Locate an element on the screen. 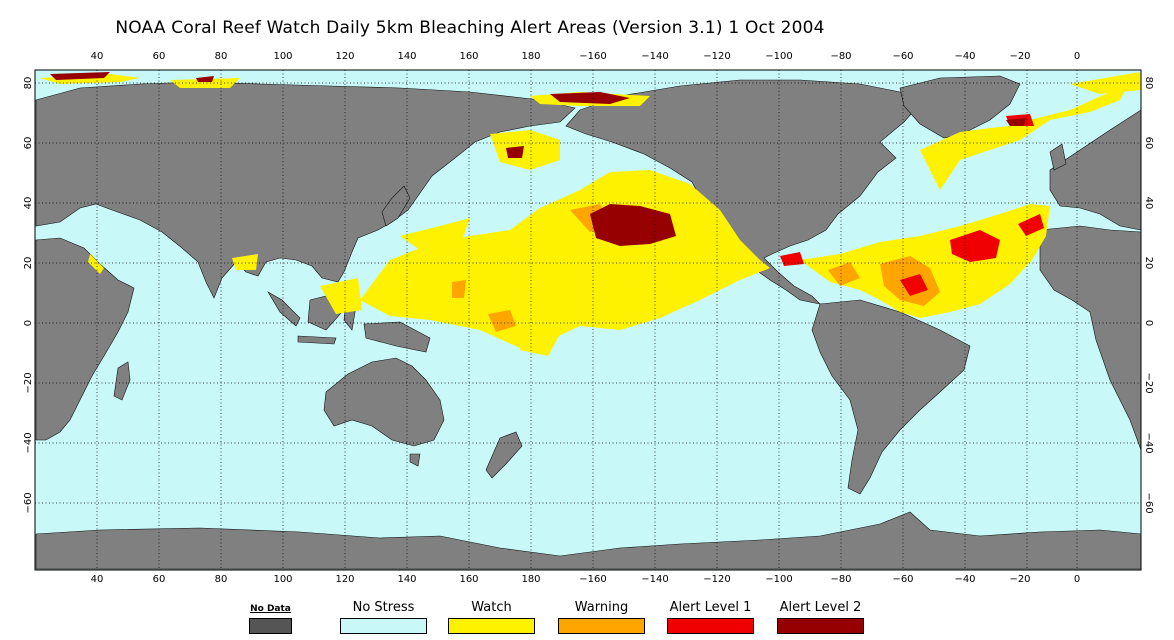 The width and height of the screenshot is (1174, 640). bottom-lon-tick: 100 is located at coordinates (282, 579).